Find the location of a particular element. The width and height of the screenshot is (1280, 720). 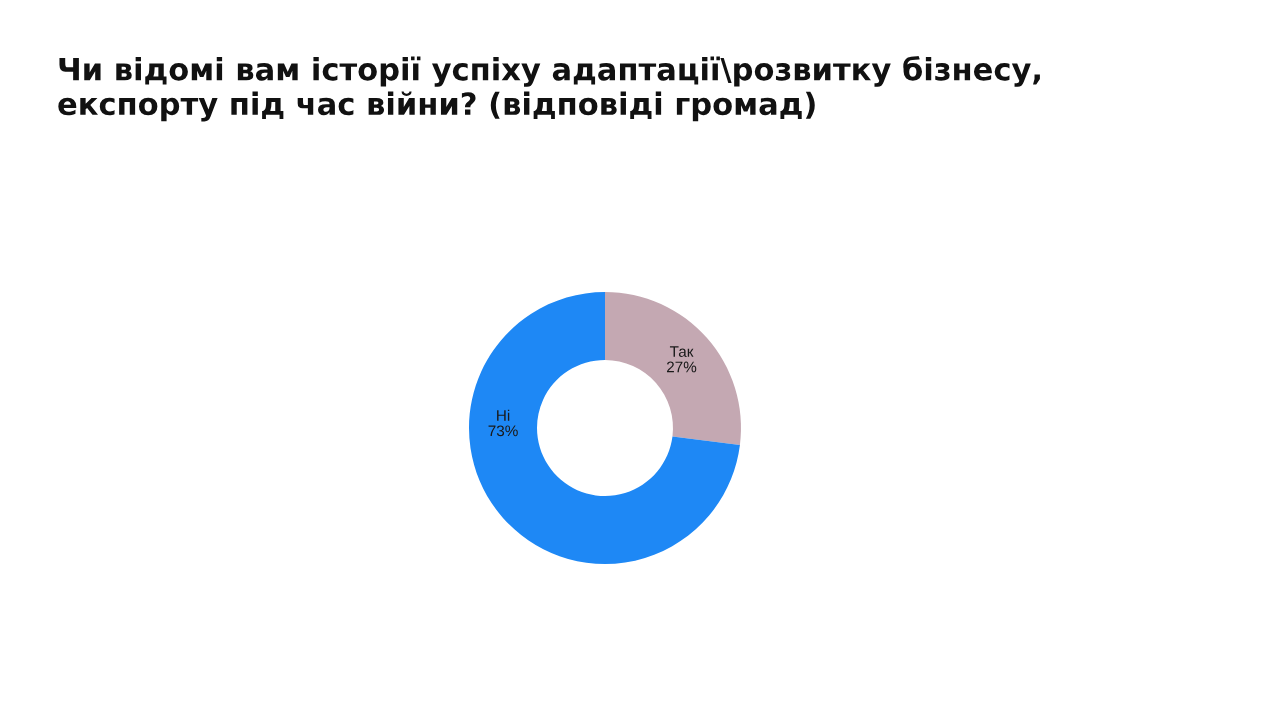

data-label: 27% is located at coordinates (681, 367).